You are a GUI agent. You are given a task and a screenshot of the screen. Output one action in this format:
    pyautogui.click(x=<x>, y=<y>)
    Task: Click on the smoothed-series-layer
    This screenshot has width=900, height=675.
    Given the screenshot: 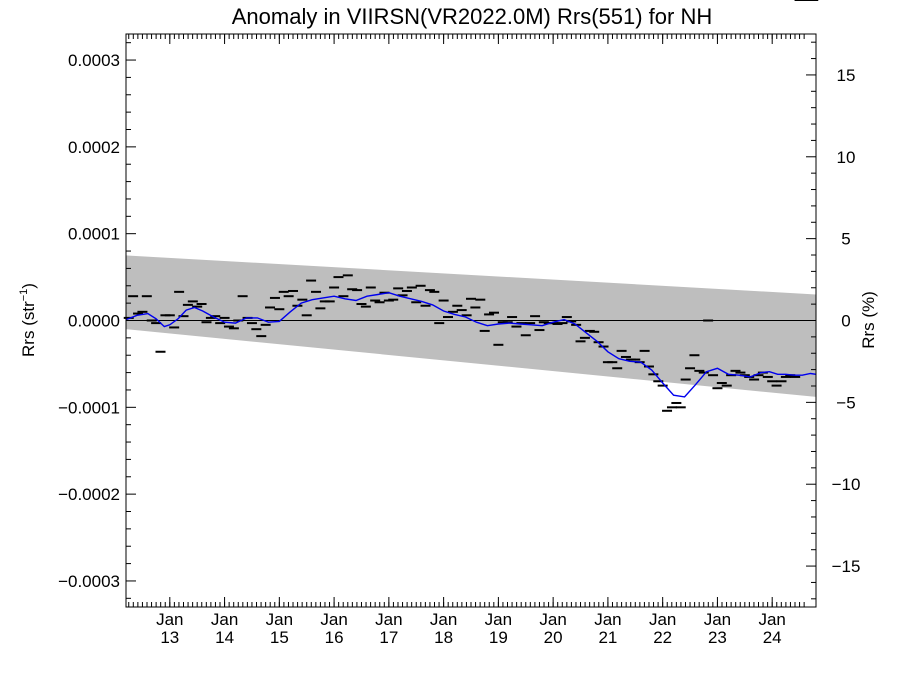 What is the action you would take?
    pyautogui.click(x=471, y=344)
    